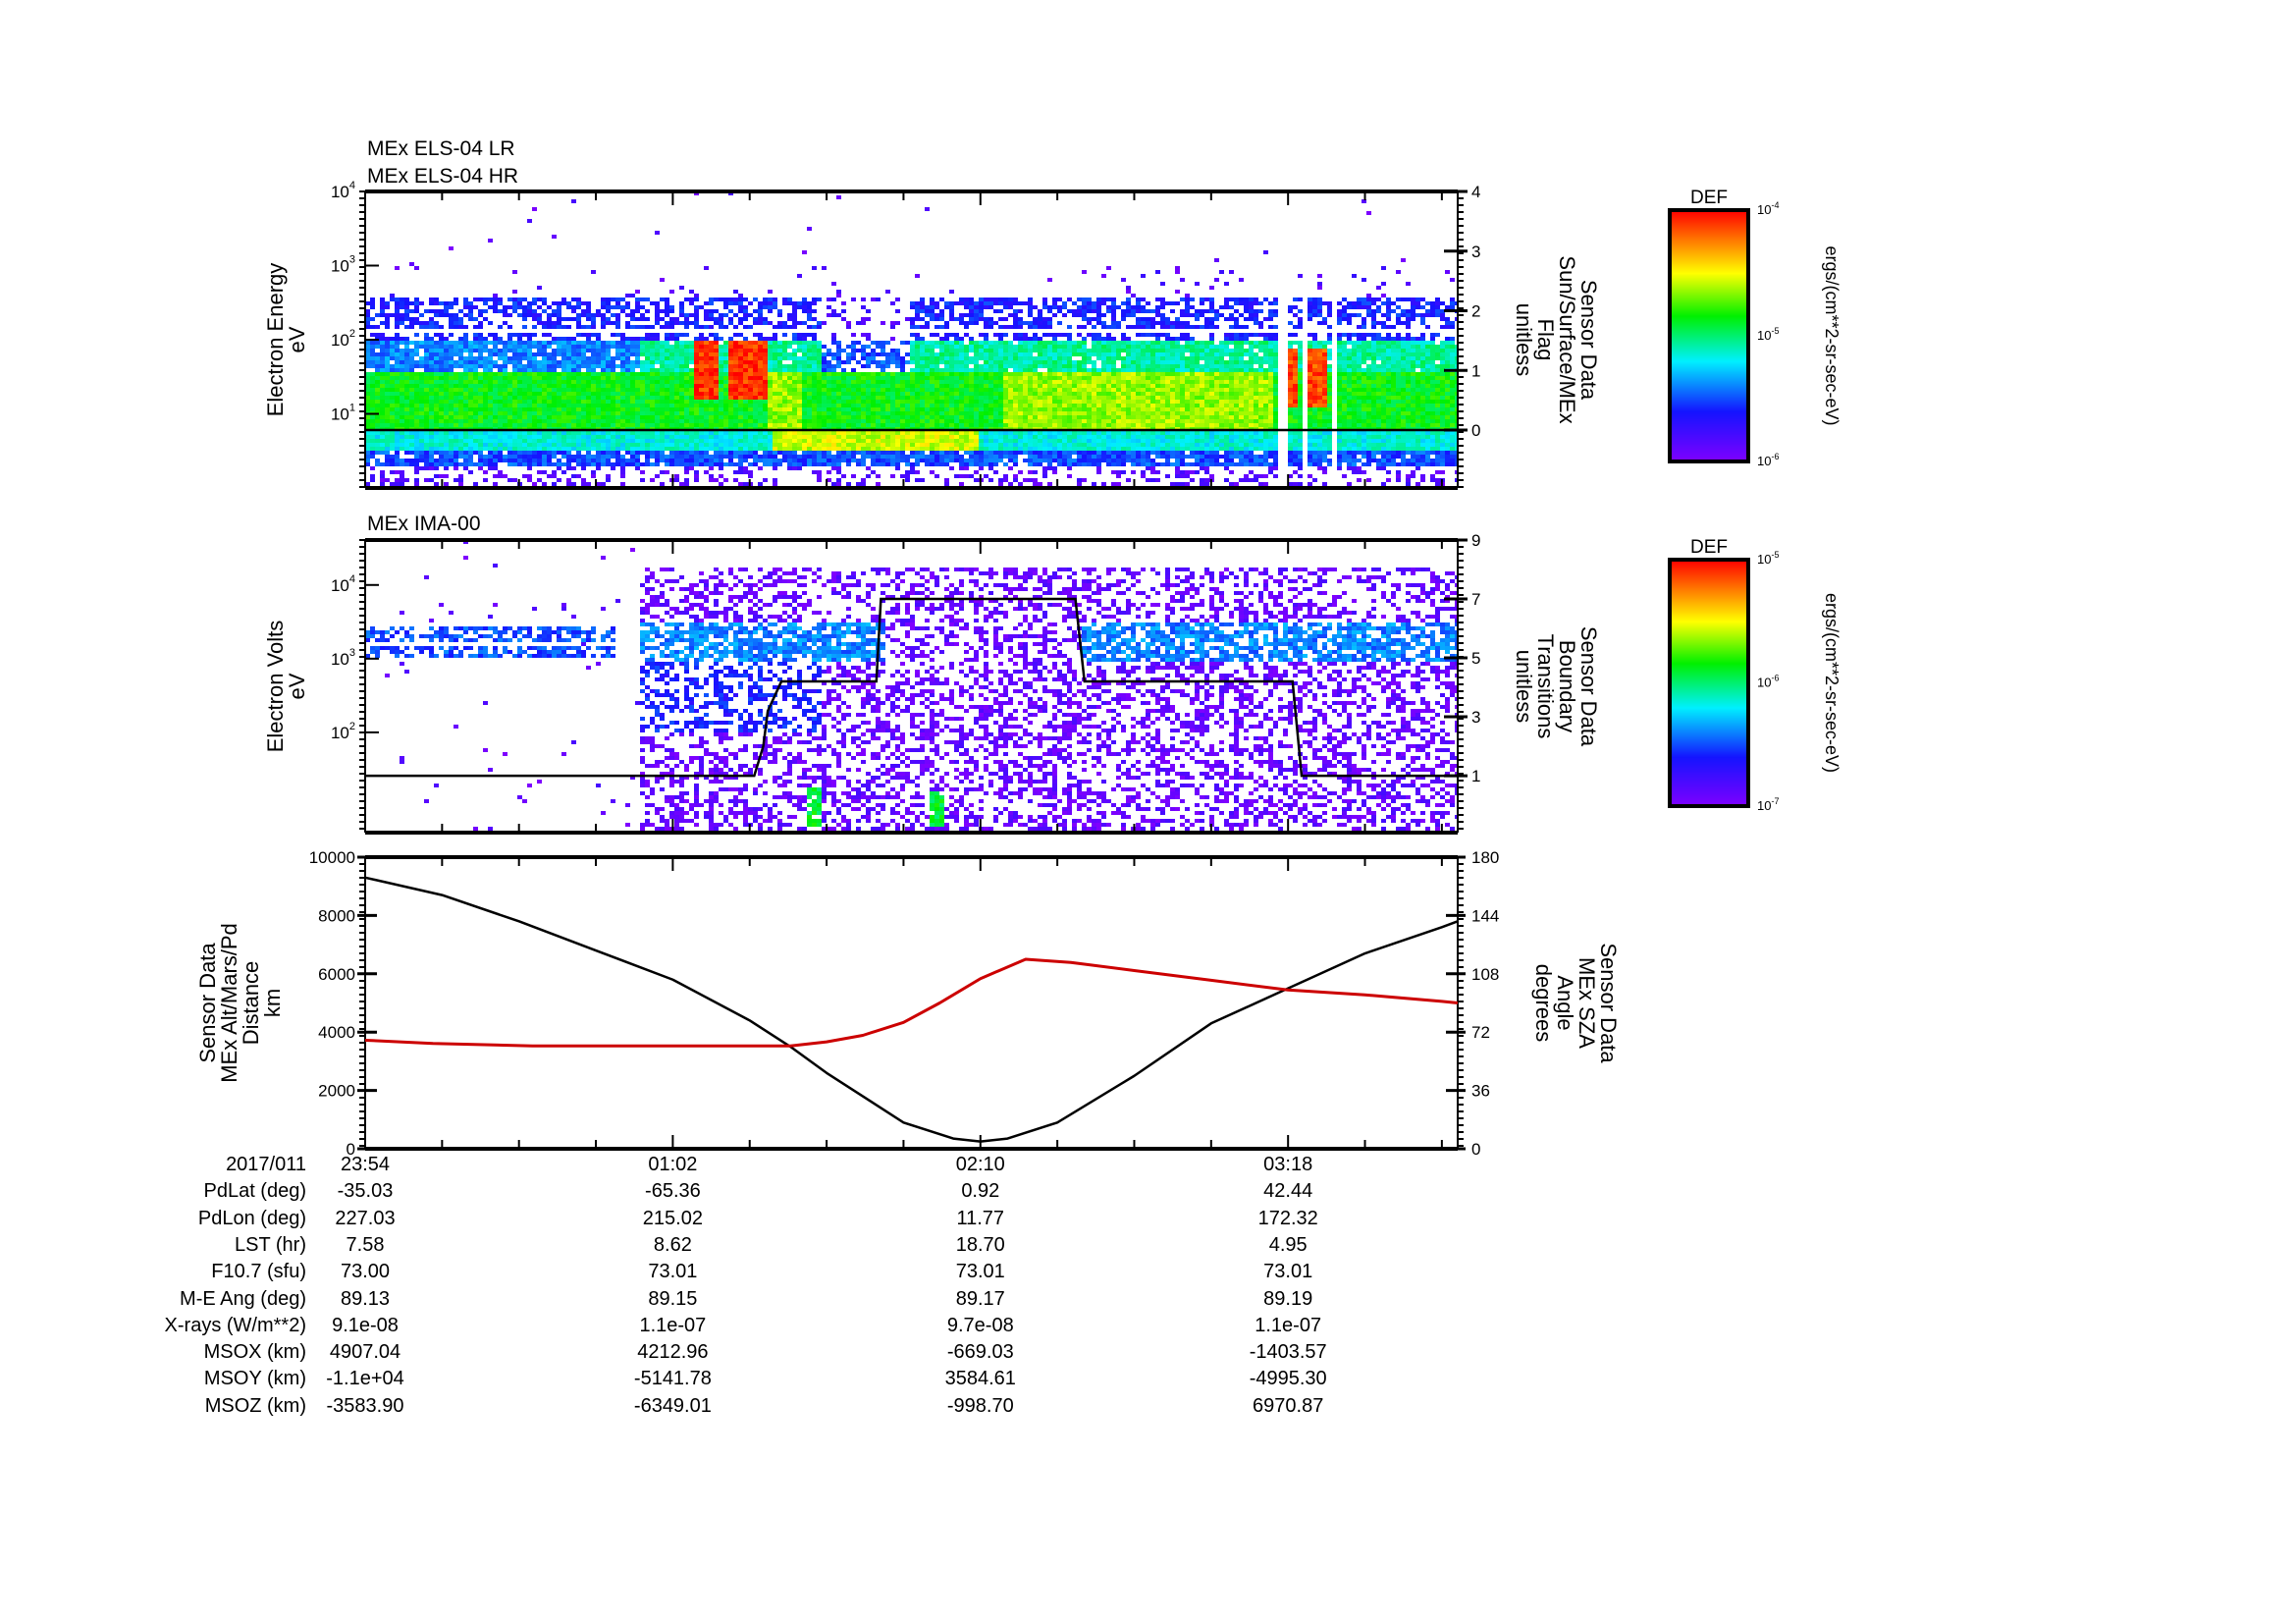 The image size is (2296, 1623). What do you see at coordinates (442, 176) in the screenshot?
I see `panel-title: MEx ELS-04 HR` at bounding box center [442, 176].